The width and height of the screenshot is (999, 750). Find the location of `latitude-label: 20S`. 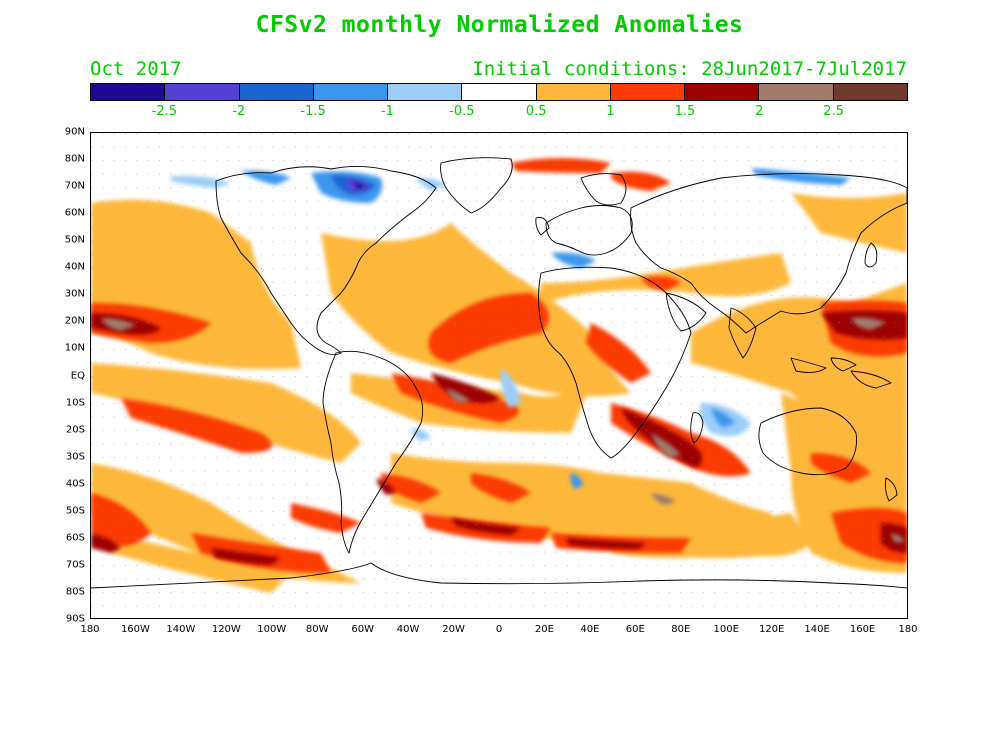

latitude-label: 20S is located at coordinates (75, 430).